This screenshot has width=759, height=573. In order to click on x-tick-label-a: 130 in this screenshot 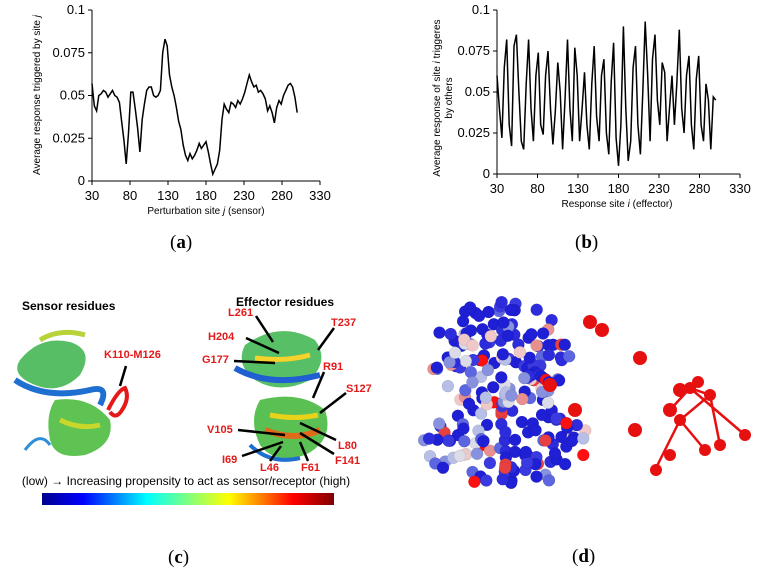, I will do `click(168, 195)`.